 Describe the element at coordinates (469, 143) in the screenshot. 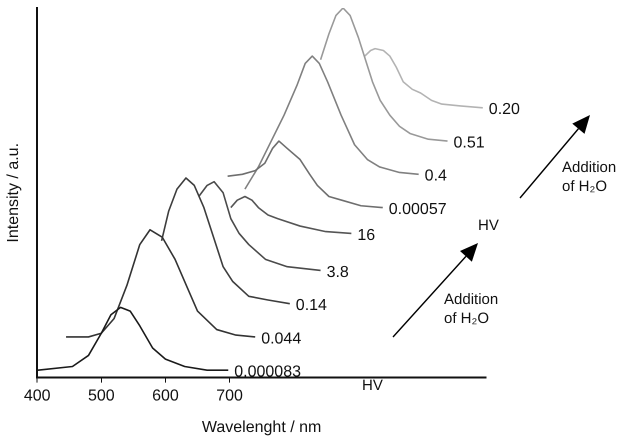

I see `series-label: 0.51` at that location.